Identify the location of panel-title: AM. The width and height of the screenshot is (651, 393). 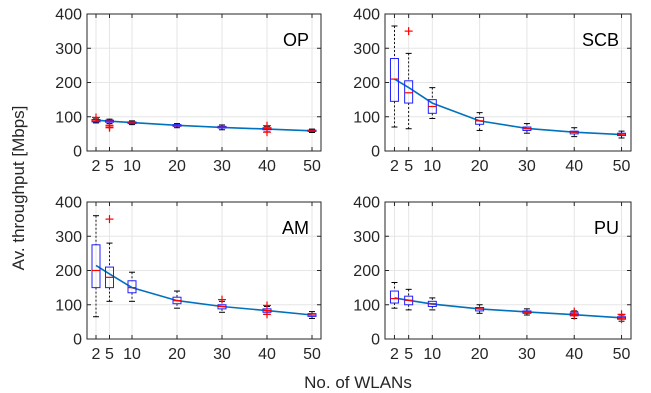
(295, 228).